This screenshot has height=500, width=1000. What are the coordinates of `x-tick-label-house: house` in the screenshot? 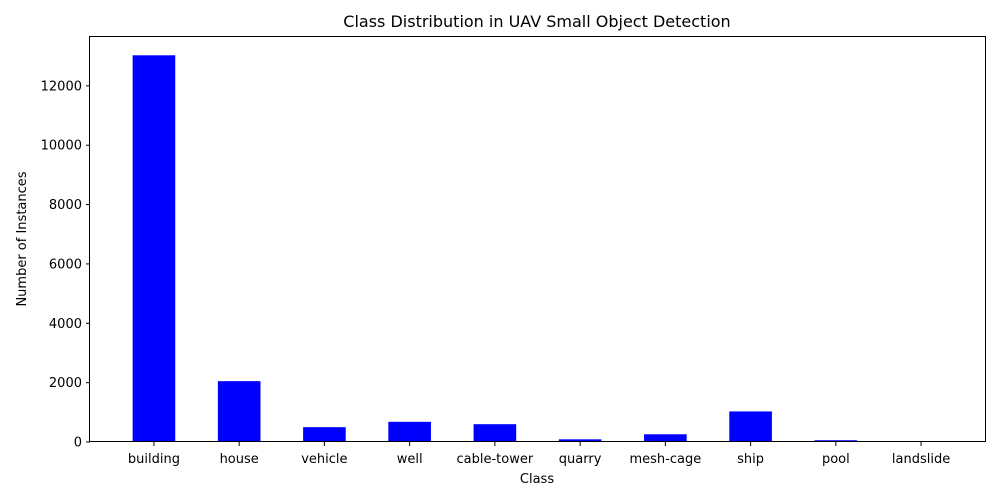 It's located at (239, 459).